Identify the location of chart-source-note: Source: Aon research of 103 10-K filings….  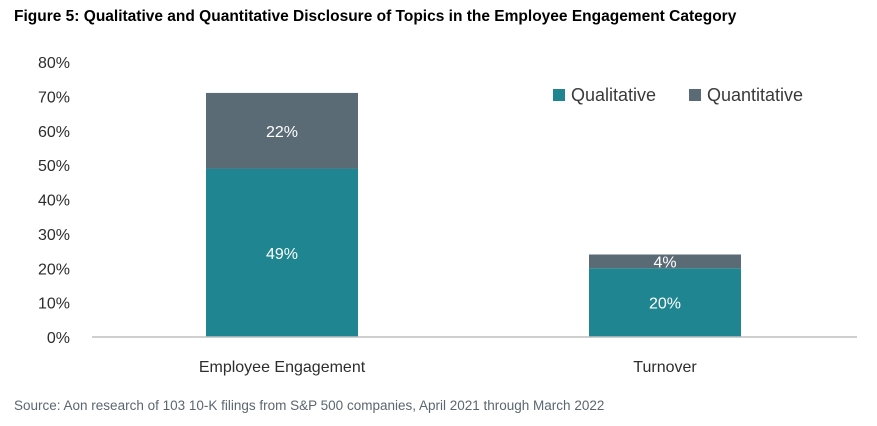
(309, 405).